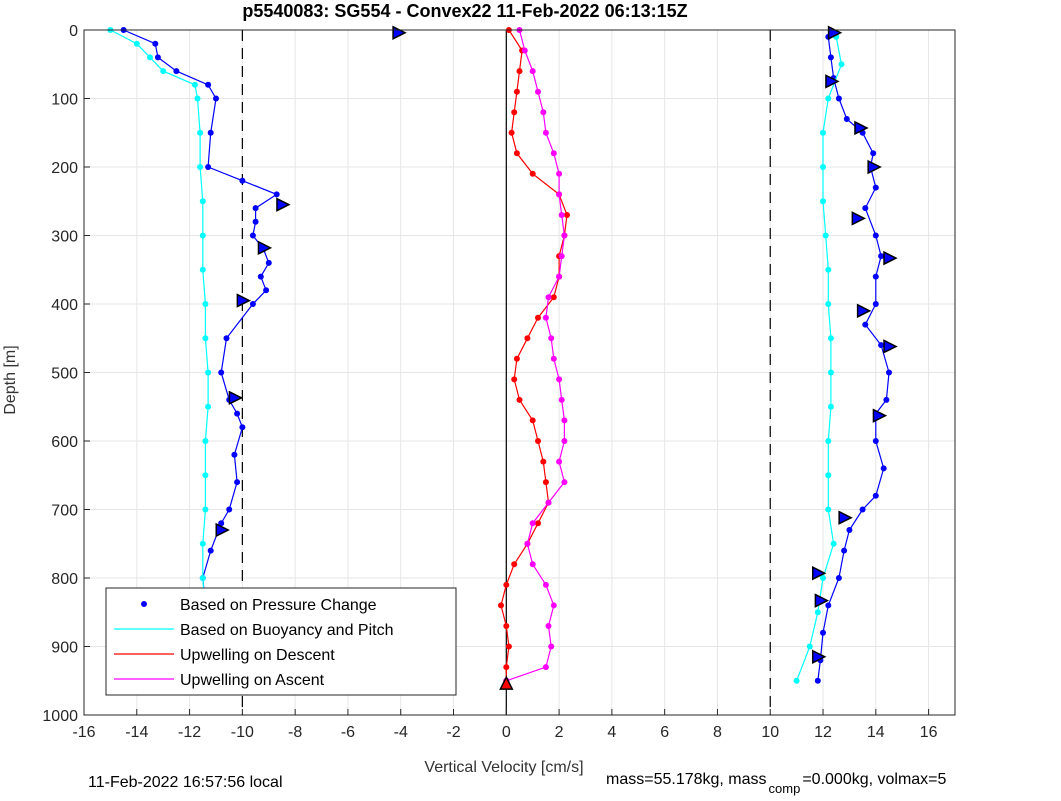  I want to click on x-tick-label: -10, so click(242, 732).